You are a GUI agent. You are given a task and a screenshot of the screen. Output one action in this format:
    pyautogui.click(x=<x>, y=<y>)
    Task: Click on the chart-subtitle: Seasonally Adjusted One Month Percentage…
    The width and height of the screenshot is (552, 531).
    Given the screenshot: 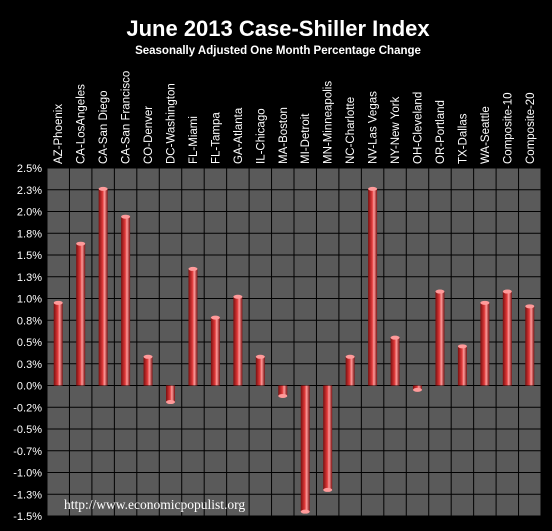 What is the action you would take?
    pyautogui.click(x=278, y=51)
    